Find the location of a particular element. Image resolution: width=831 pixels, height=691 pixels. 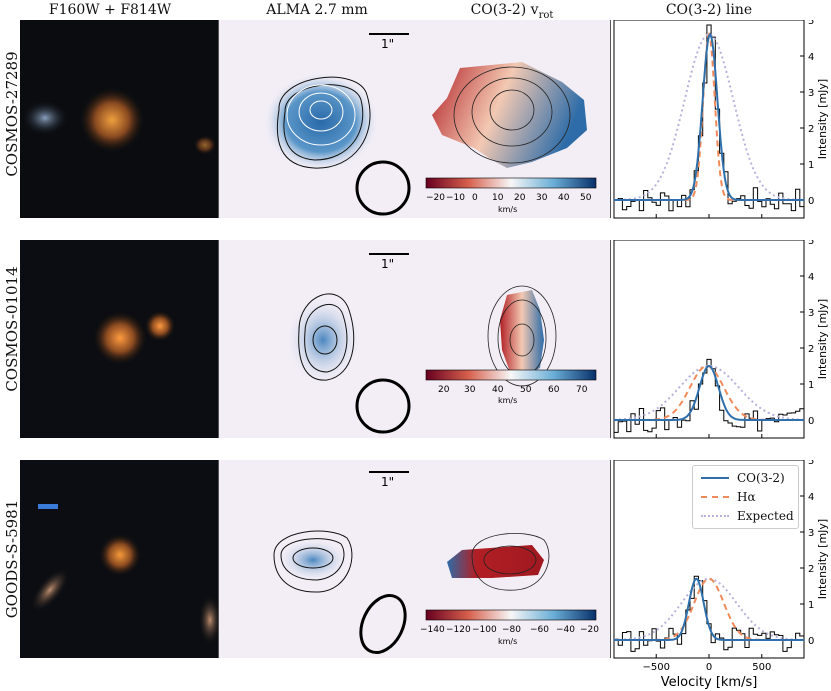

vrot-contour-1c is located at coordinates (512, 110).